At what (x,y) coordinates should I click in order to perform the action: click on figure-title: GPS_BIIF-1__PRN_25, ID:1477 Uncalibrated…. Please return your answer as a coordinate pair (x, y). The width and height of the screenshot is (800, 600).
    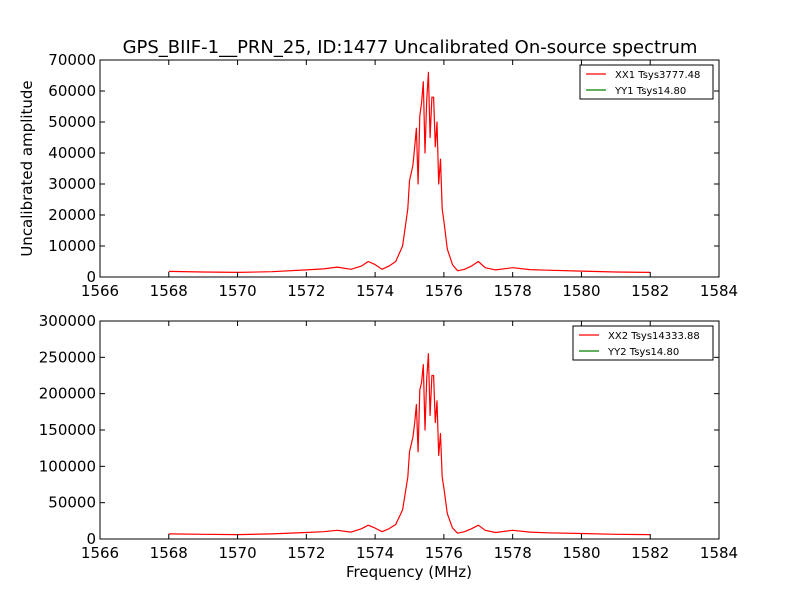
    Looking at the image, I should click on (410, 47).